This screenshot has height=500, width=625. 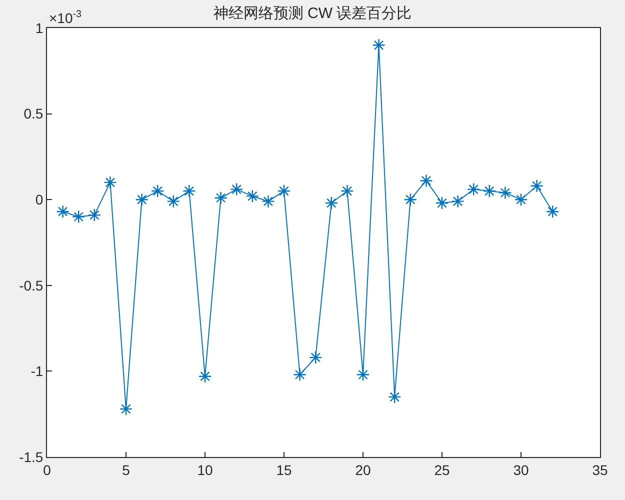 What do you see at coordinates (39, 28) in the screenshot?
I see `y-tick-label: 1` at bounding box center [39, 28].